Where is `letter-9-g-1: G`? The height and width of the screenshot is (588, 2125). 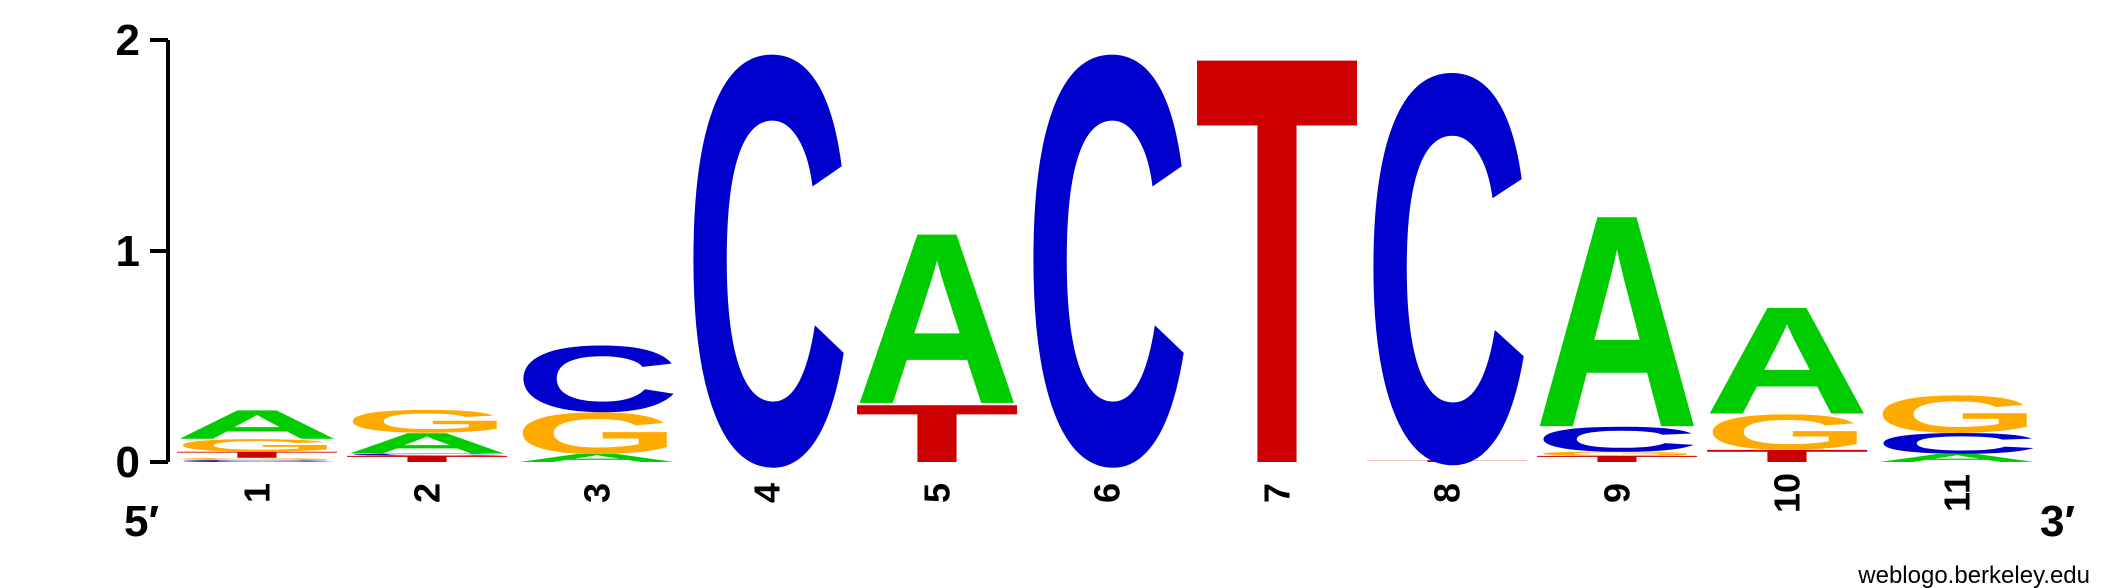
letter-9-g-1: G is located at coordinates (1617, 453).